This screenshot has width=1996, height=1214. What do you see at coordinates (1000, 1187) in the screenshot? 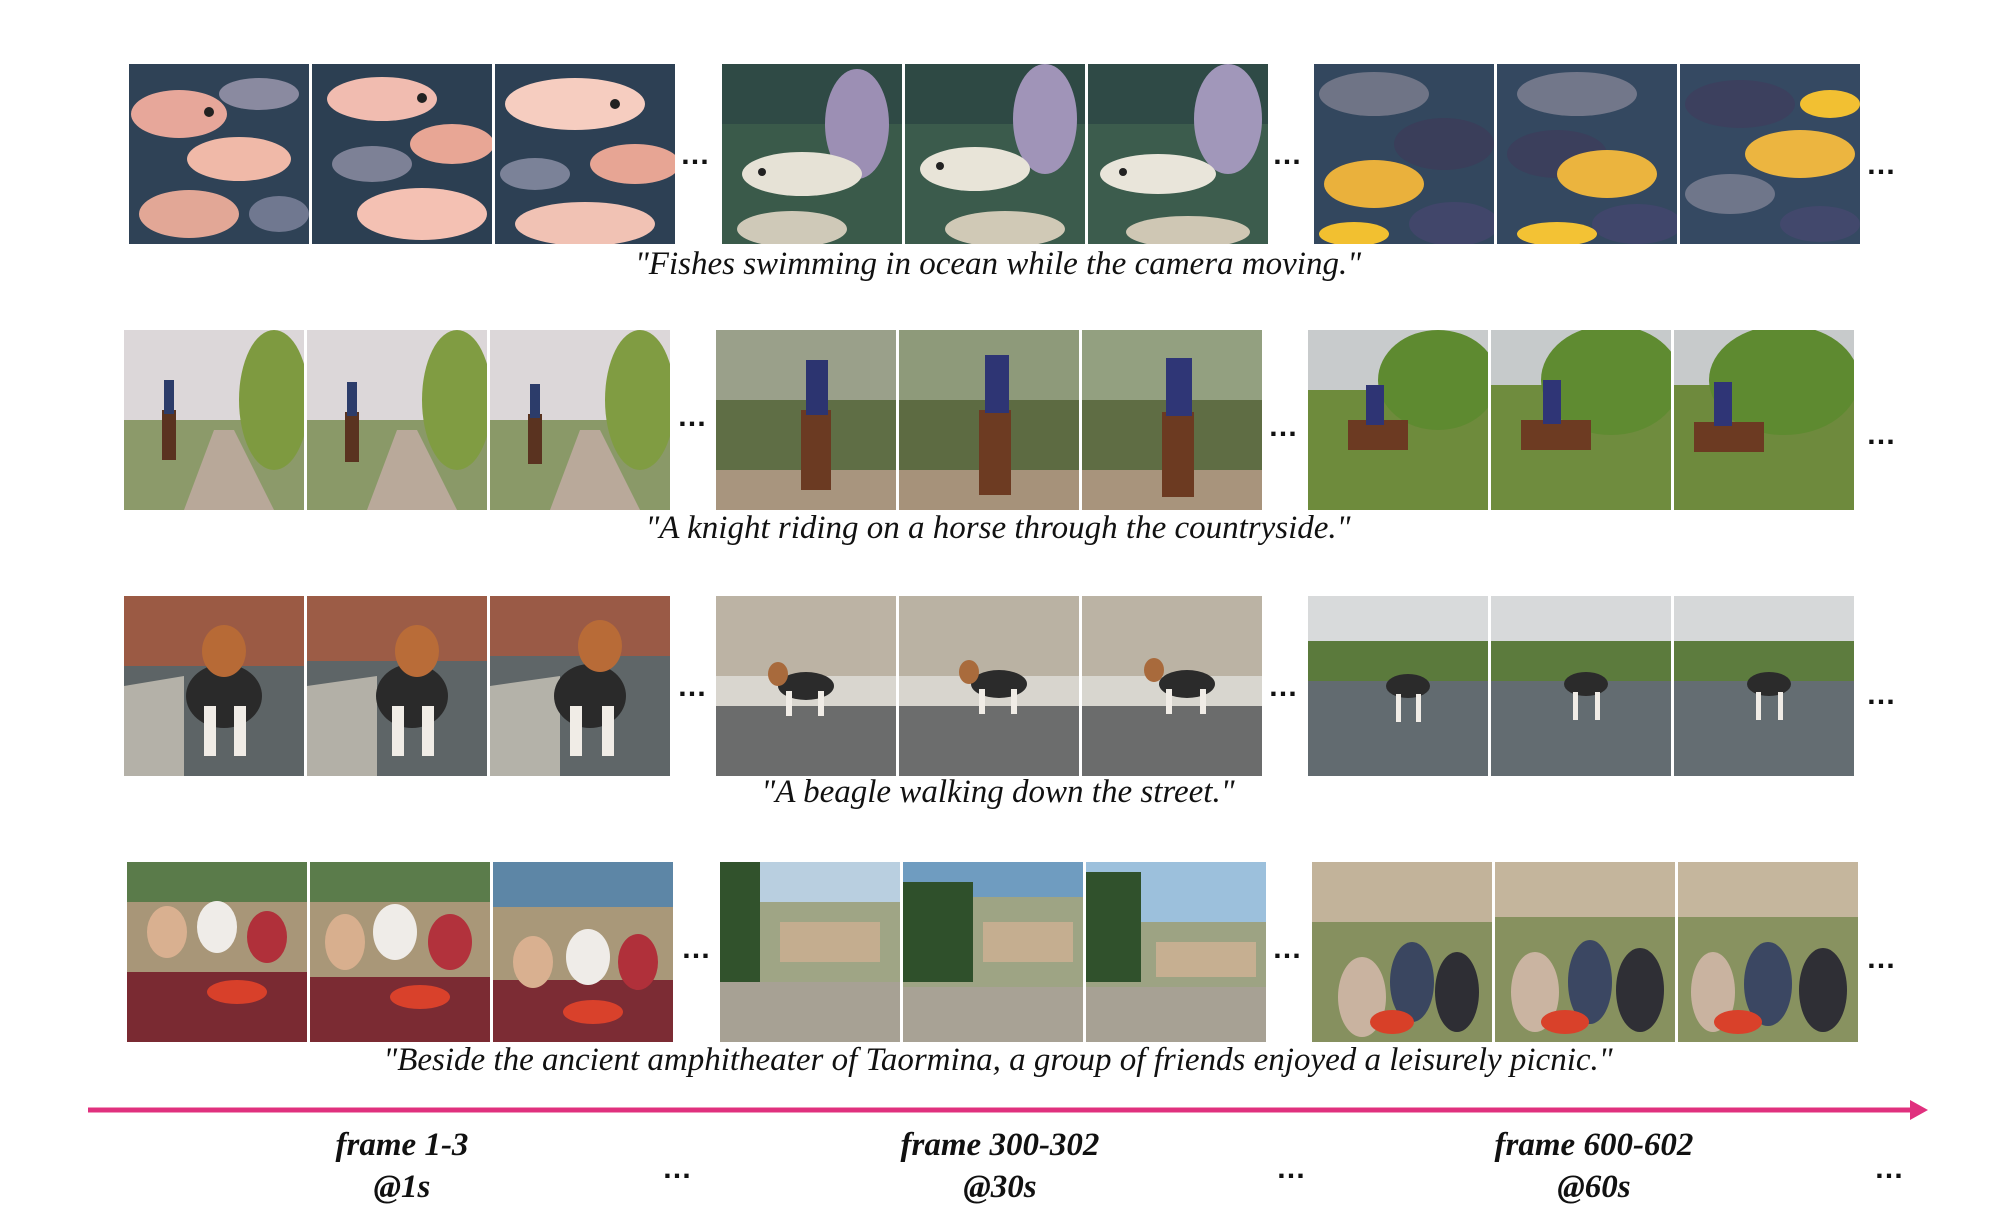
I see `time-label: @30s` at bounding box center [1000, 1187].